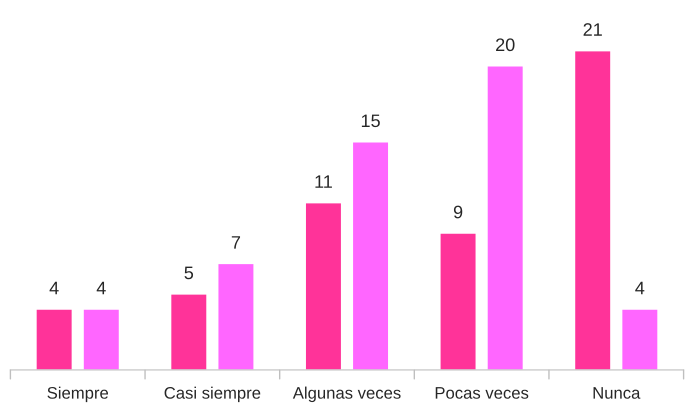 This screenshot has width=694, height=411. Describe the element at coordinates (617, 393) in the screenshot. I see `x-tick-label: Nunca` at that location.